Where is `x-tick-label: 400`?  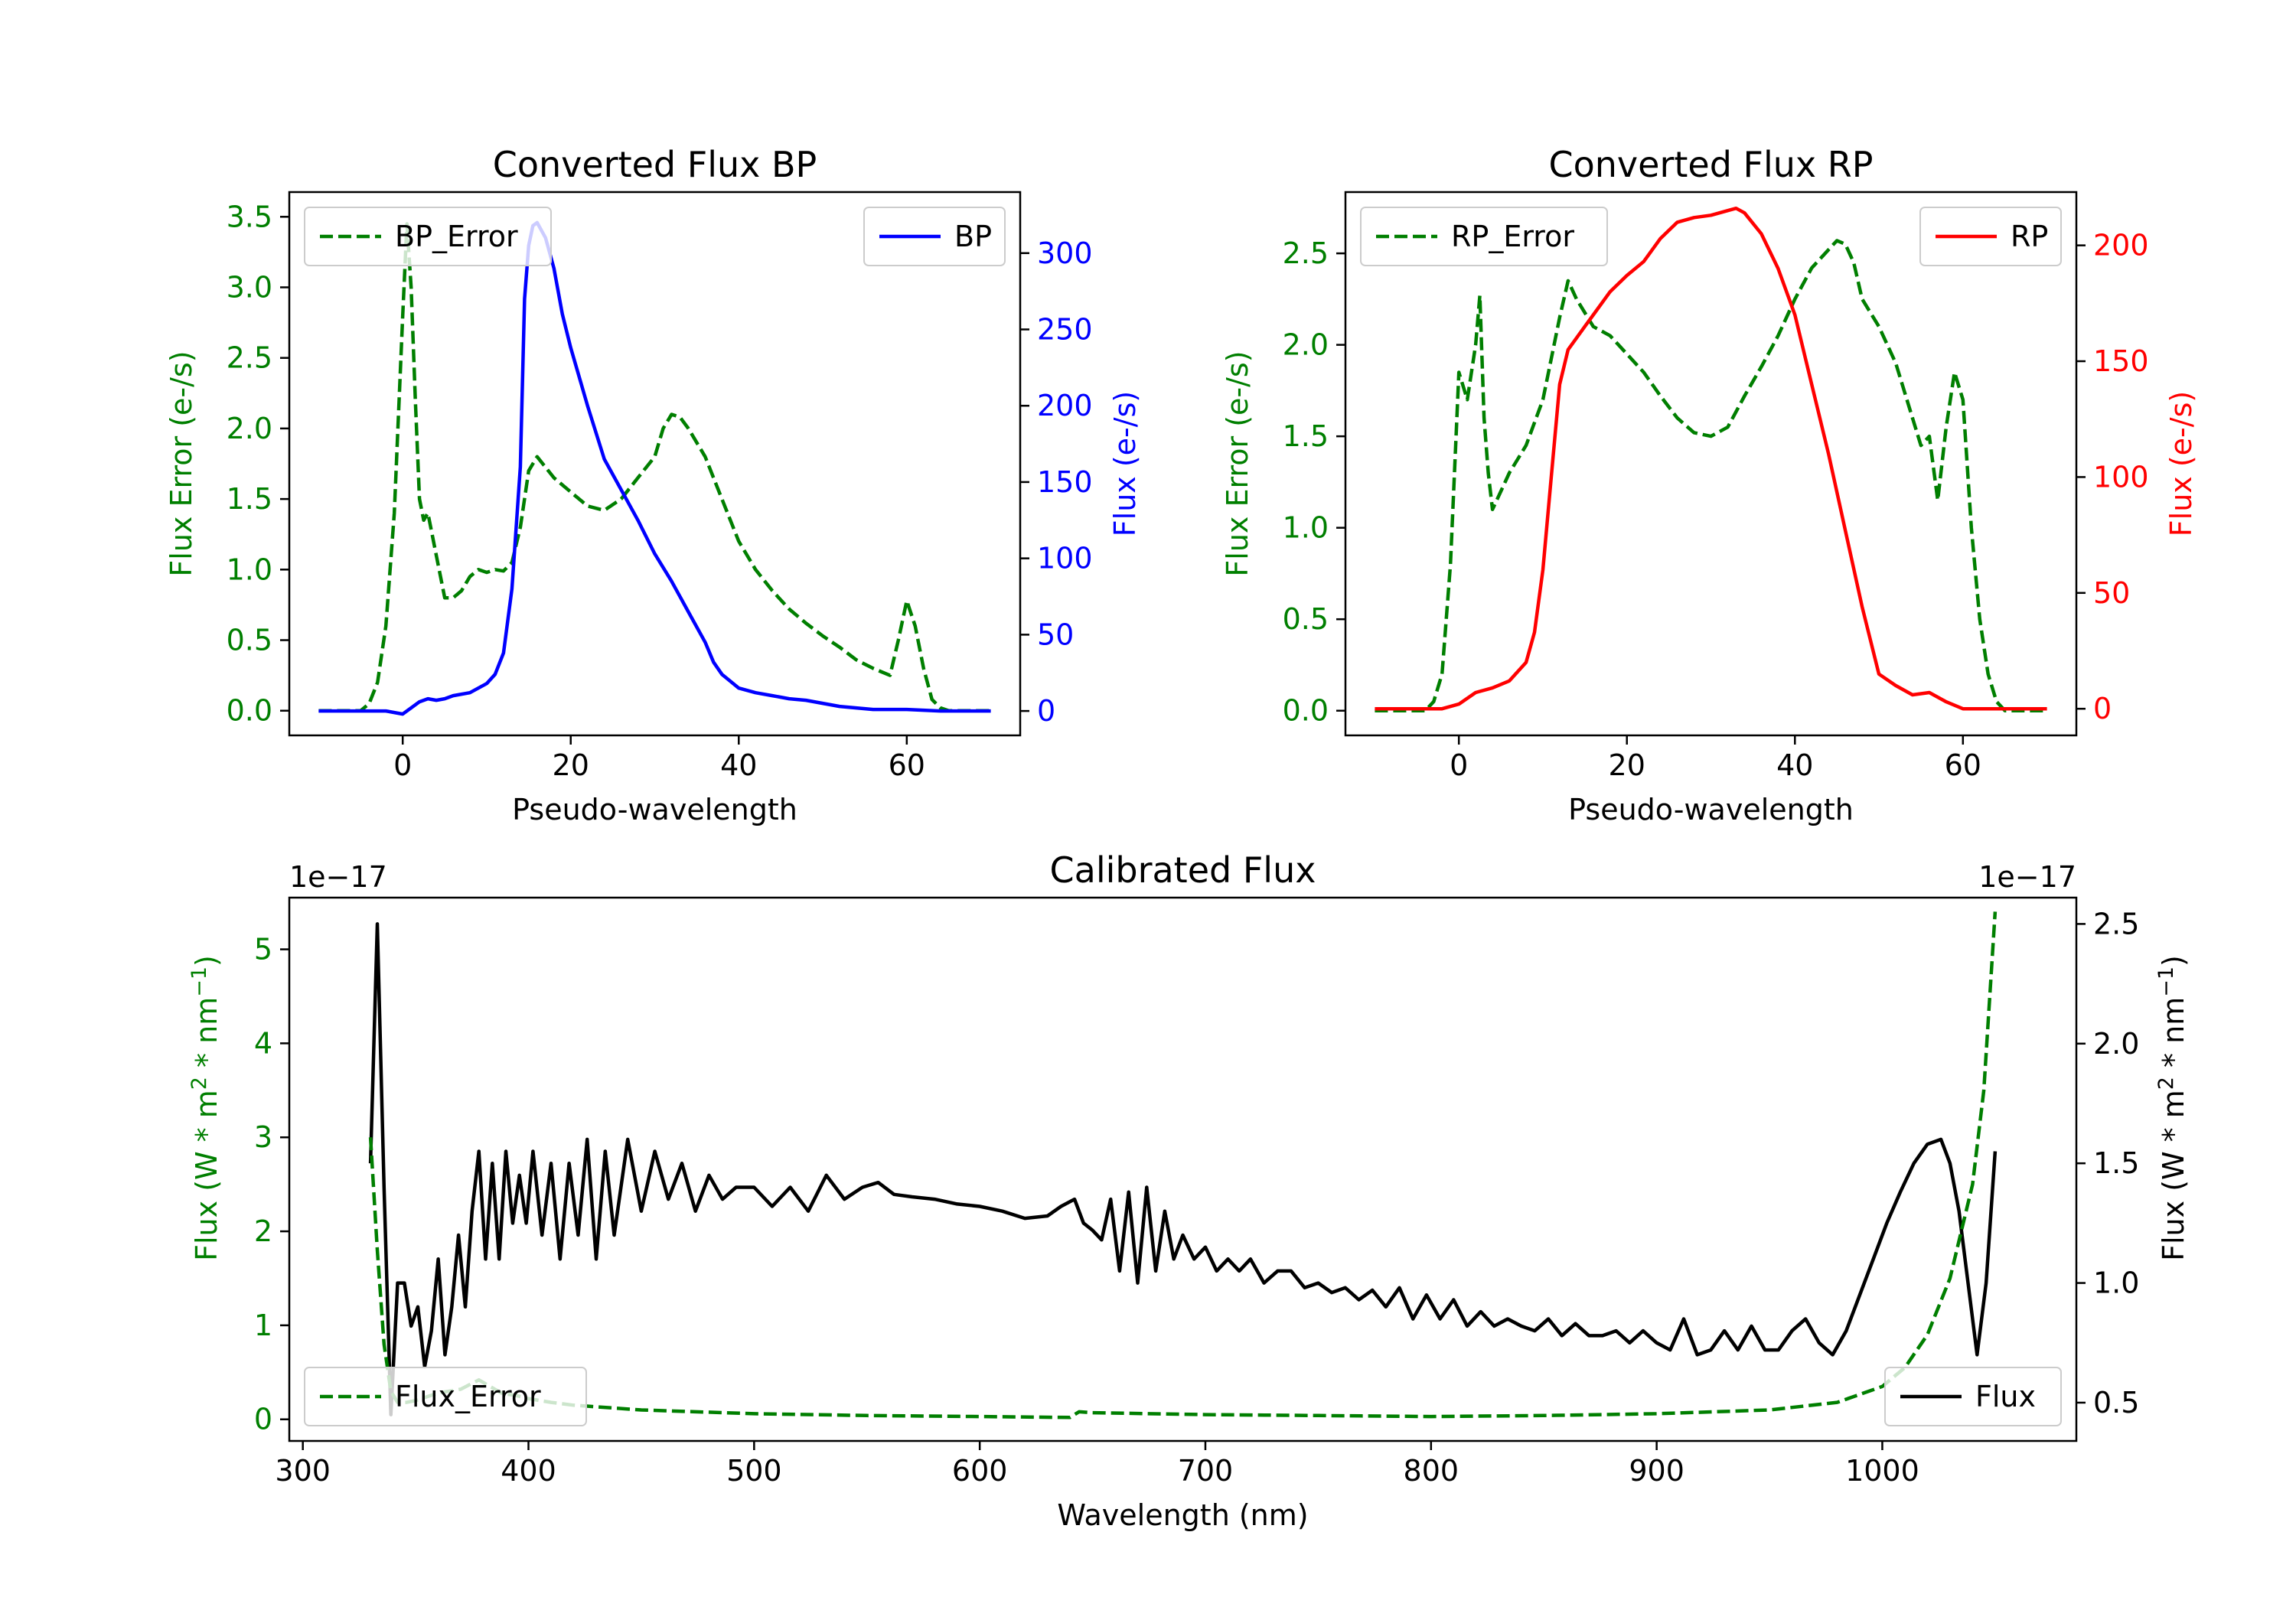
x-tick-label: 400 is located at coordinates (528, 1471).